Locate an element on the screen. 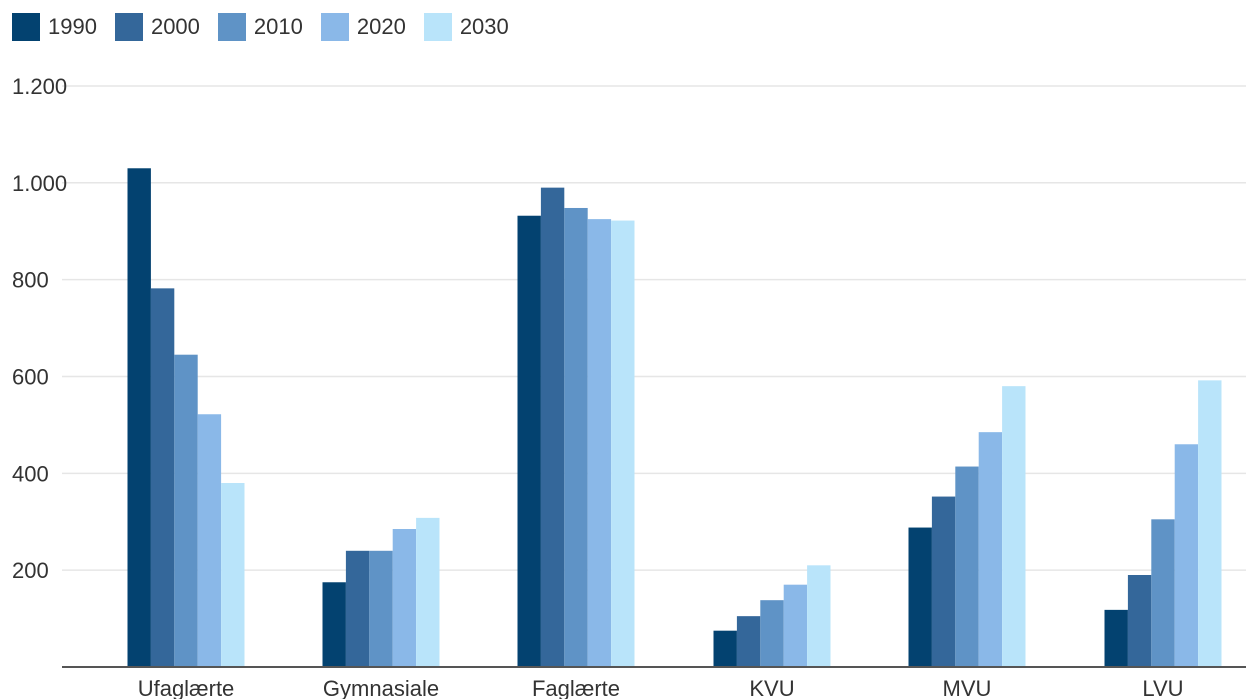  legend-label: 2020 is located at coordinates (381, 26).